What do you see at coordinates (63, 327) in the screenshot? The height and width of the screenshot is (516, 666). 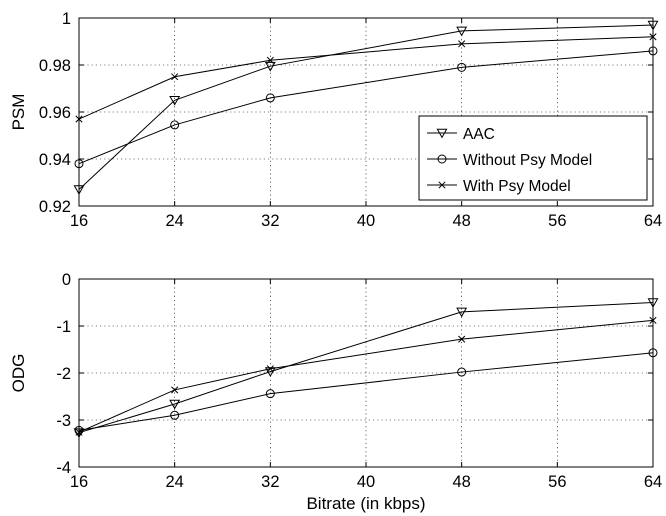 I see `odg-ytick-label: -1` at bounding box center [63, 327].